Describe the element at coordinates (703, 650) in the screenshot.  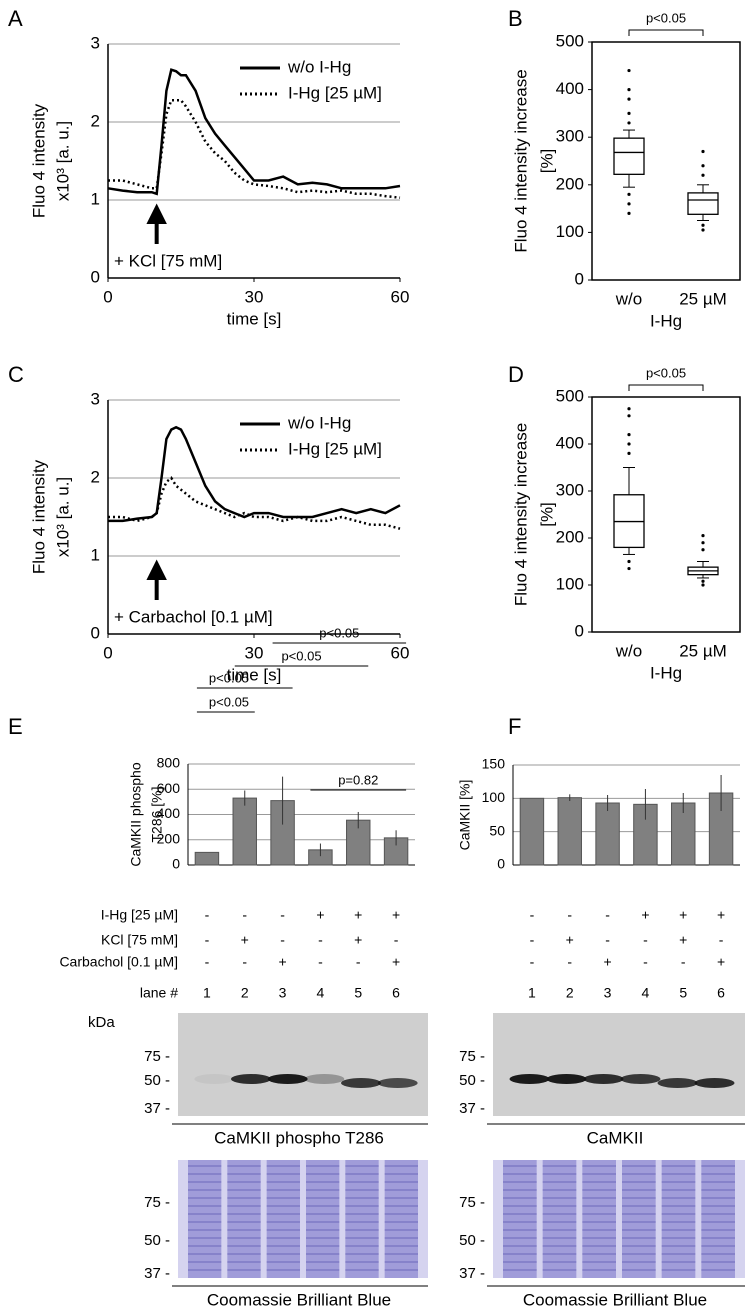
I see `x-tick-label: 25 µM` at that location.